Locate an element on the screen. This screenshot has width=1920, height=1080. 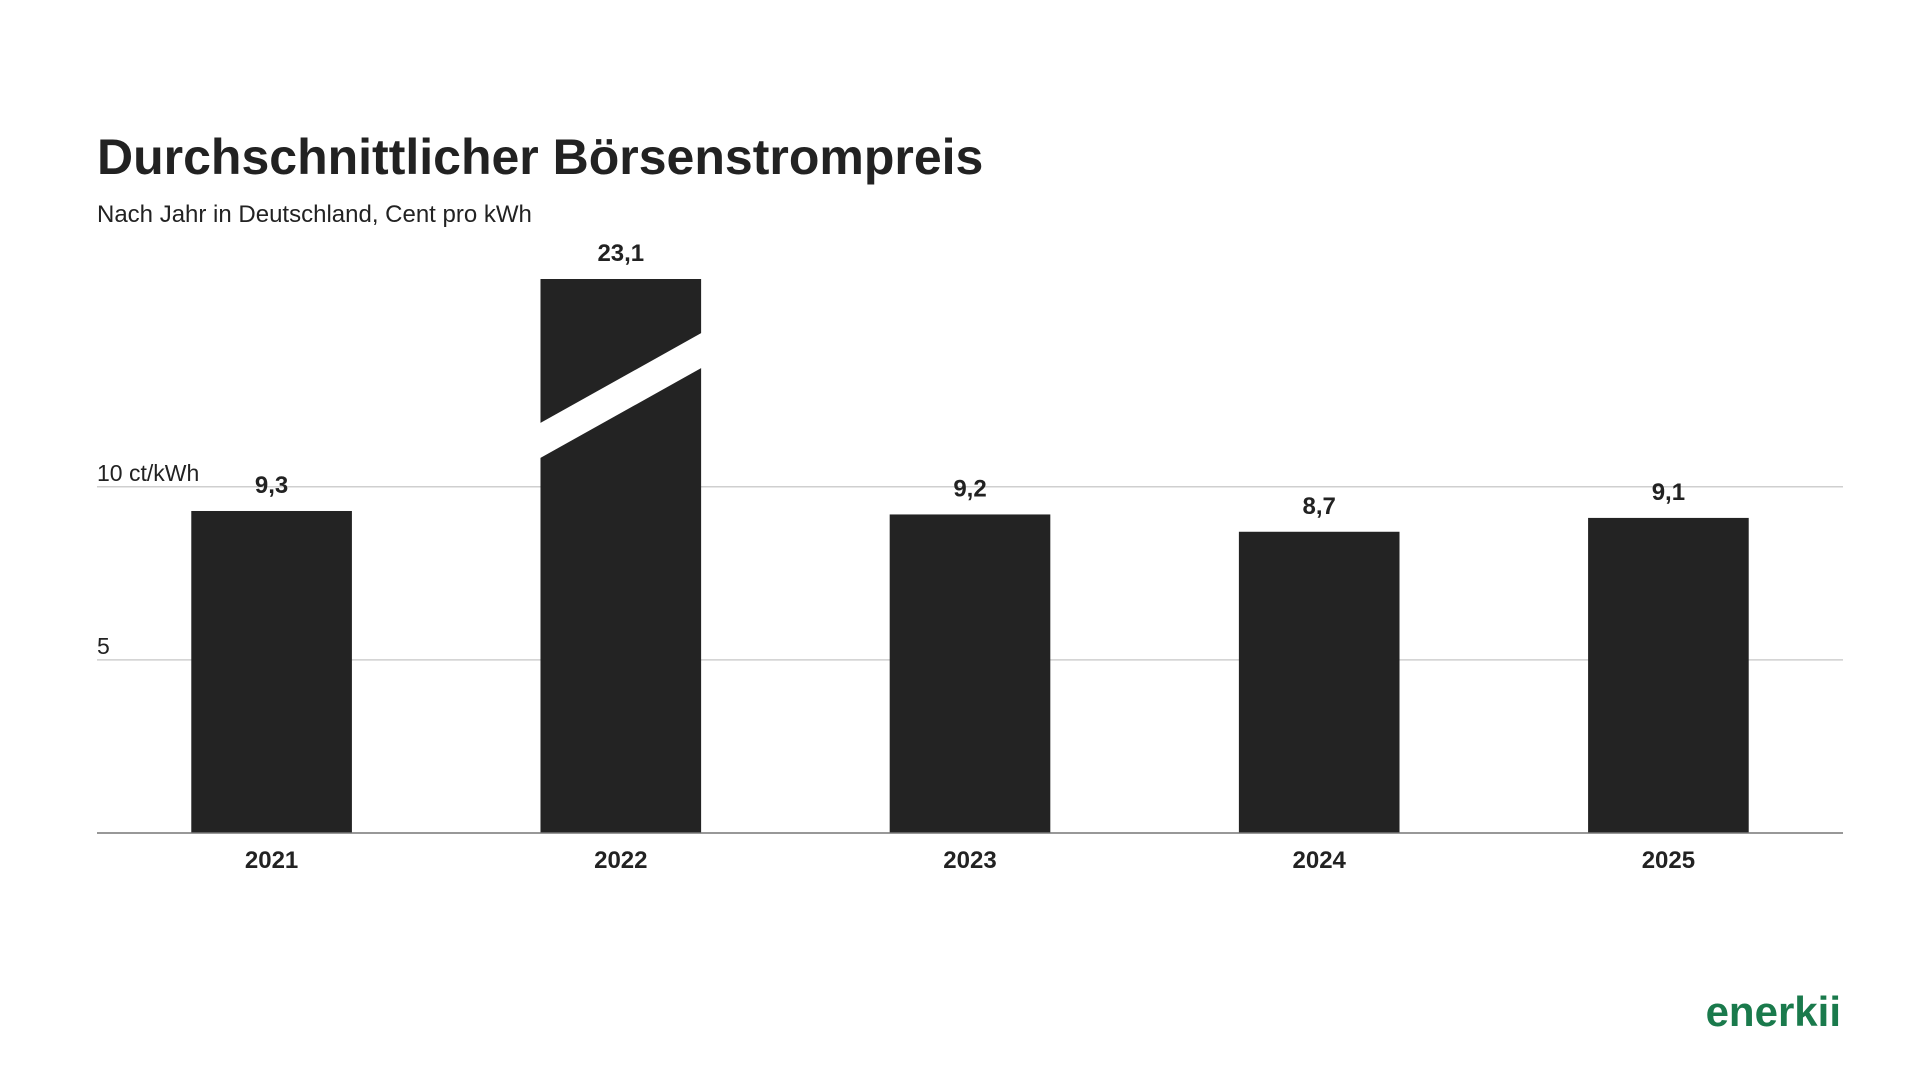
x-tick-label: 2022 is located at coordinates (620, 860).